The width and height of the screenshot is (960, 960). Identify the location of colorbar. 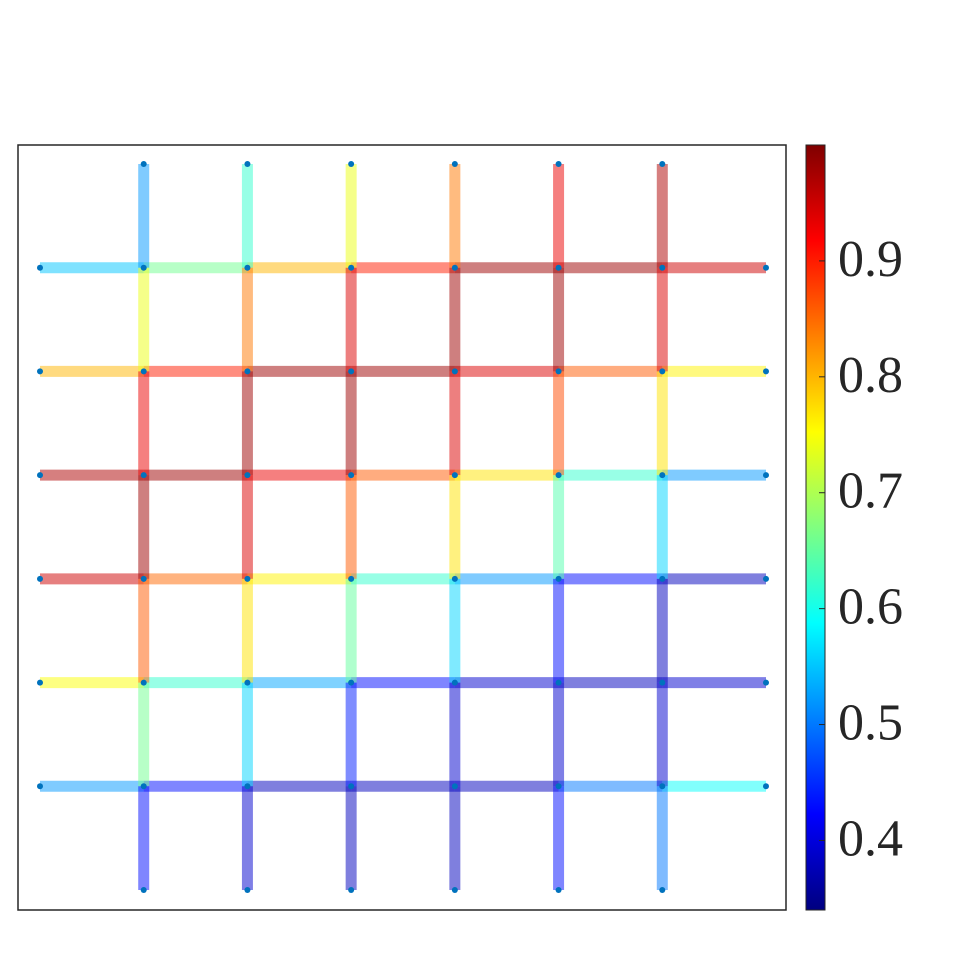
(815, 527).